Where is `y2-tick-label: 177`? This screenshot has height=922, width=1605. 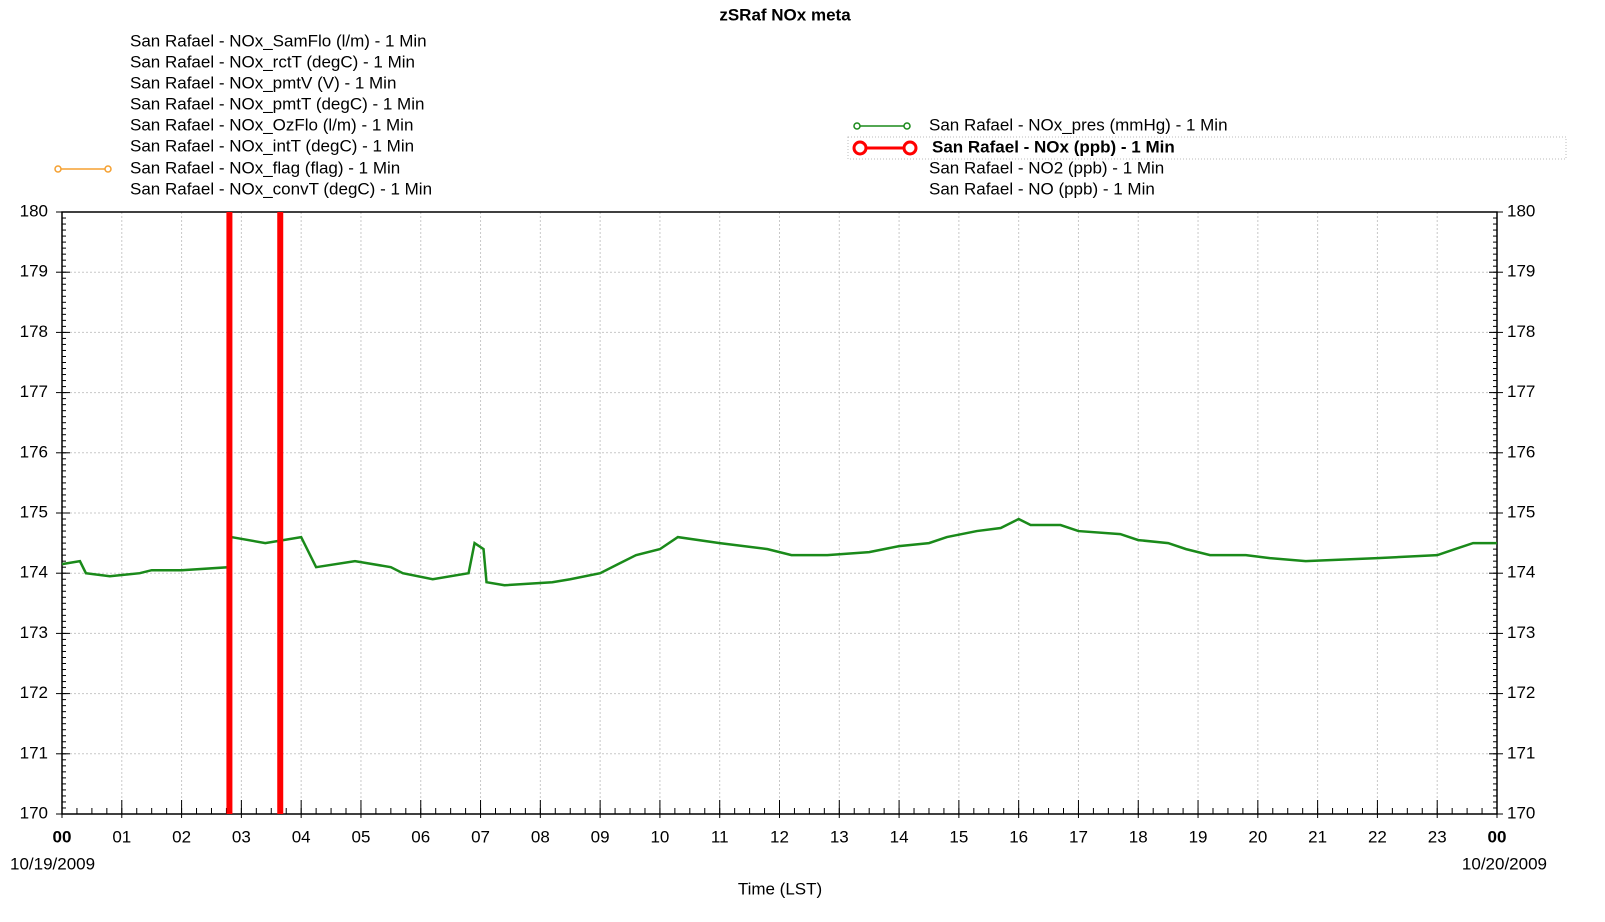
y2-tick-label: 177 is located at coordinates (1521, 391).